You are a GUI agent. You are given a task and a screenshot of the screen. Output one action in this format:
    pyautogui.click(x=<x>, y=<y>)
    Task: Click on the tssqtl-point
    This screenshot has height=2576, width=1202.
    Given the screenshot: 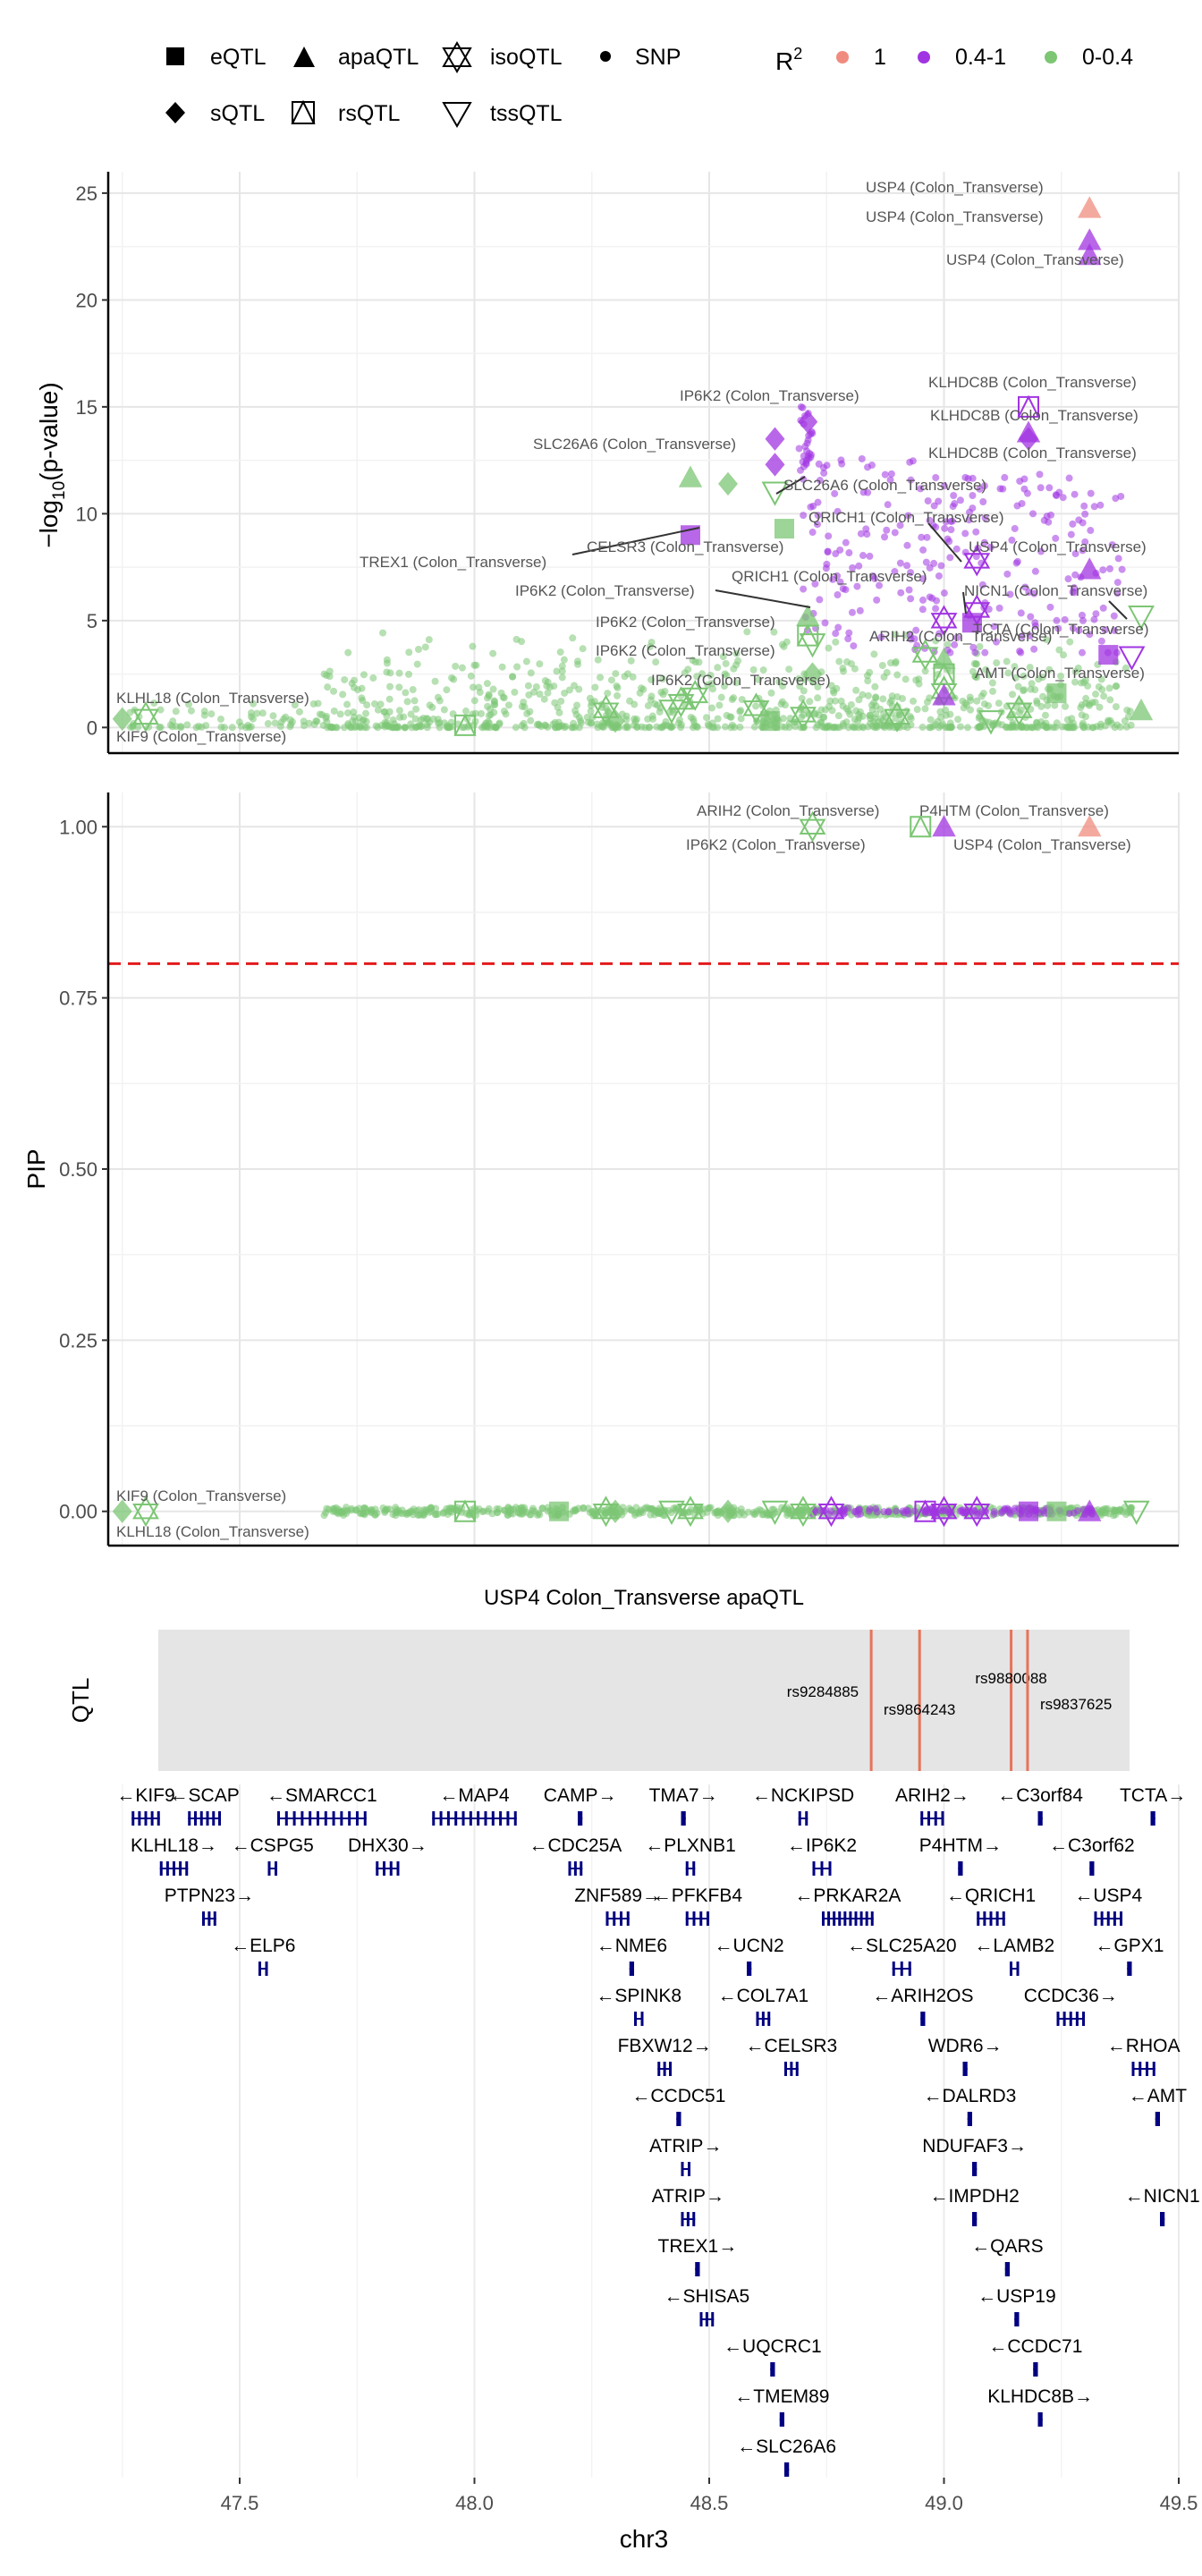 What is the action you would take?
    pyautogui.click(x=671, y=1513)
    